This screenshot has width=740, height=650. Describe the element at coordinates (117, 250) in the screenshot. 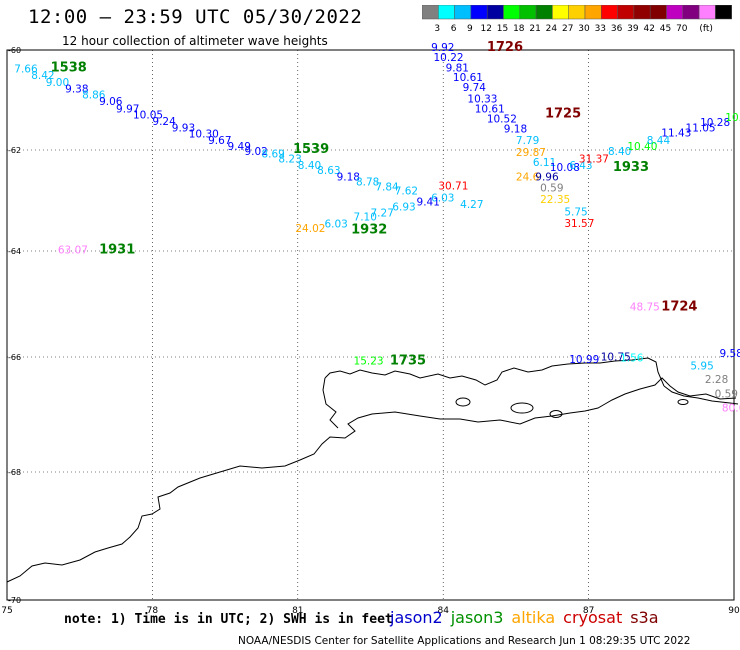

I see `pass-time-label: 1931` at that location.